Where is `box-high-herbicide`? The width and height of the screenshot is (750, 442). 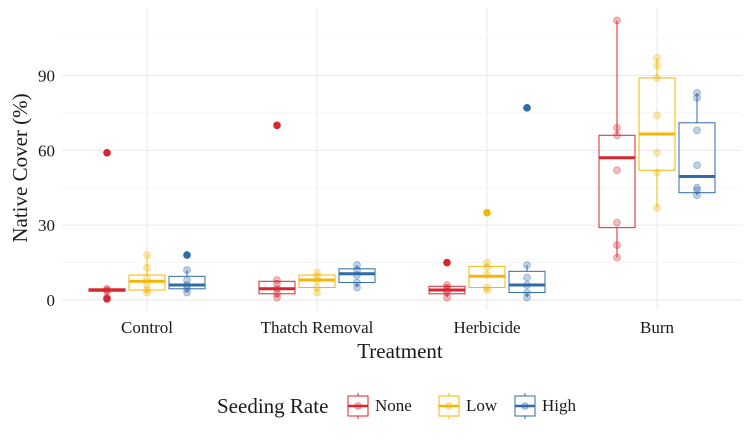 box-high-herbicide is located at coordinates (527, 203).